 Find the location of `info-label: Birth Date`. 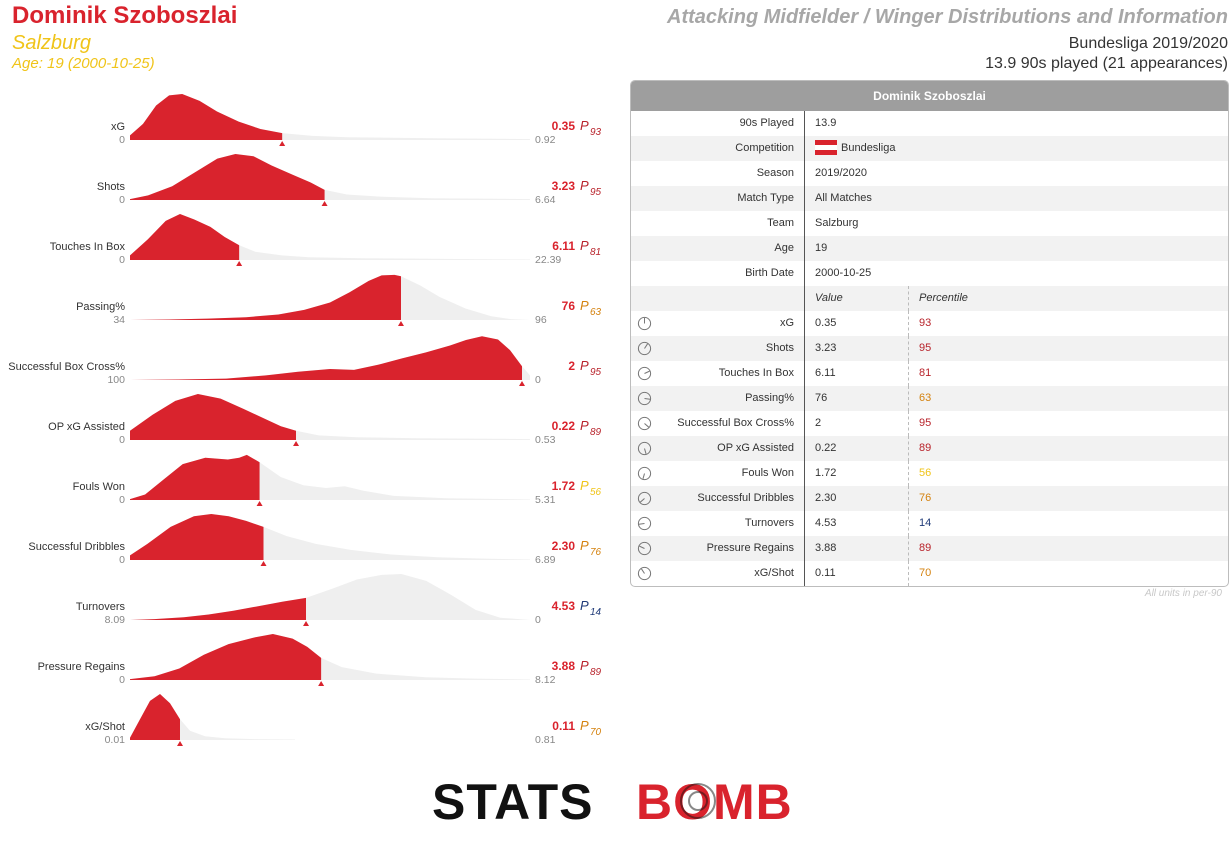

info-label: Birth Date is located at coordinates (718, 273).